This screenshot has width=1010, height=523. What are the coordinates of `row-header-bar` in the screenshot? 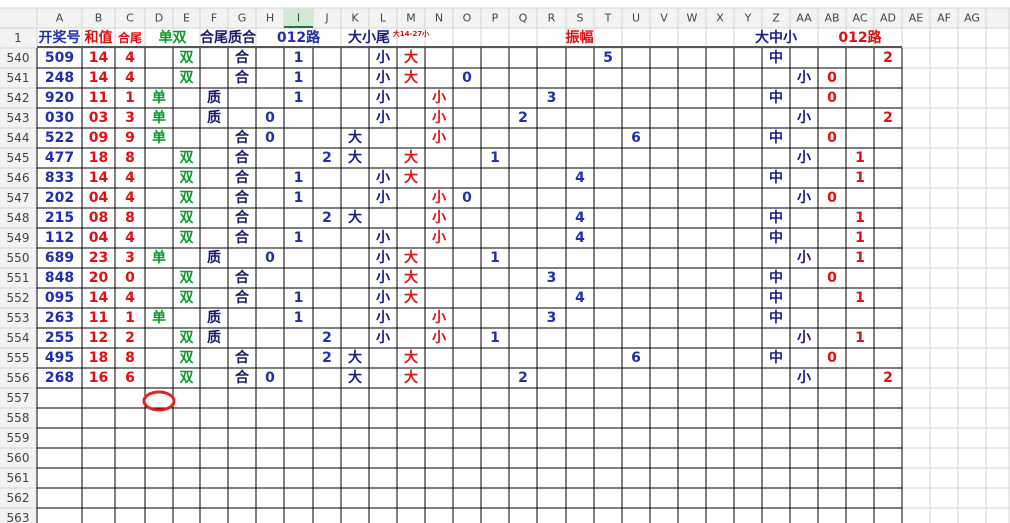 It's located at (18, 265).